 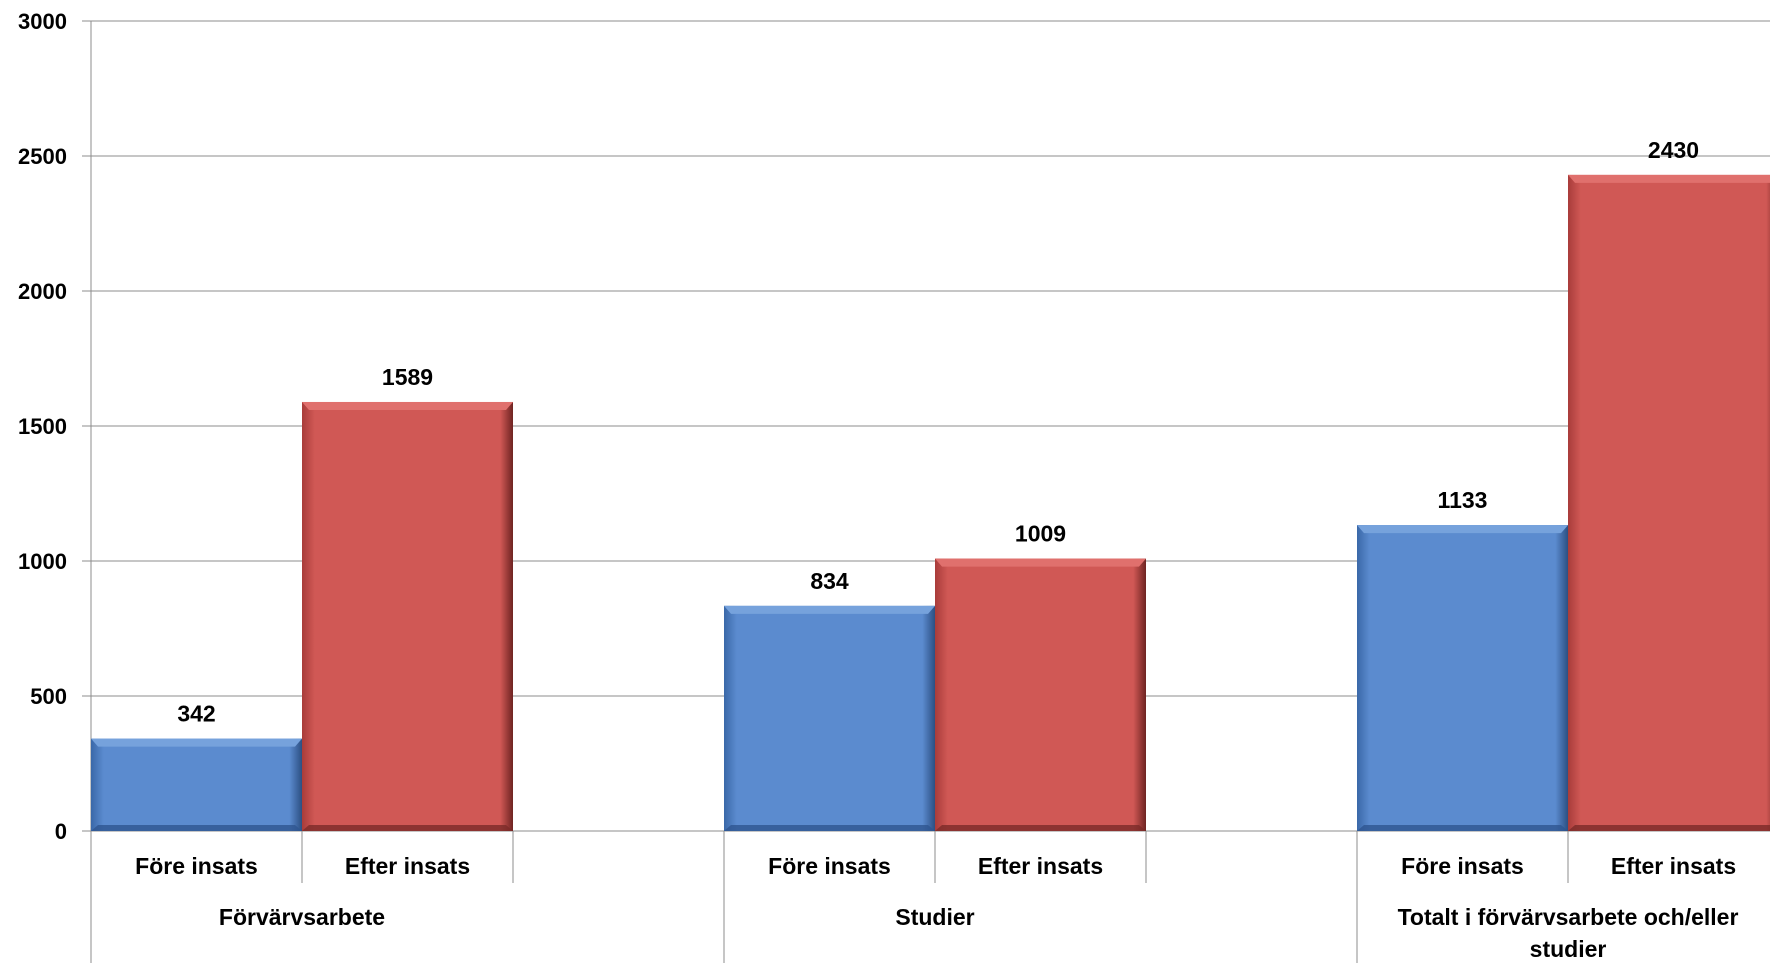 What do you see at coordinates (1463, 500) in the screenshot?
I see `data-label: 1133` at bounding box center [1463, 500].